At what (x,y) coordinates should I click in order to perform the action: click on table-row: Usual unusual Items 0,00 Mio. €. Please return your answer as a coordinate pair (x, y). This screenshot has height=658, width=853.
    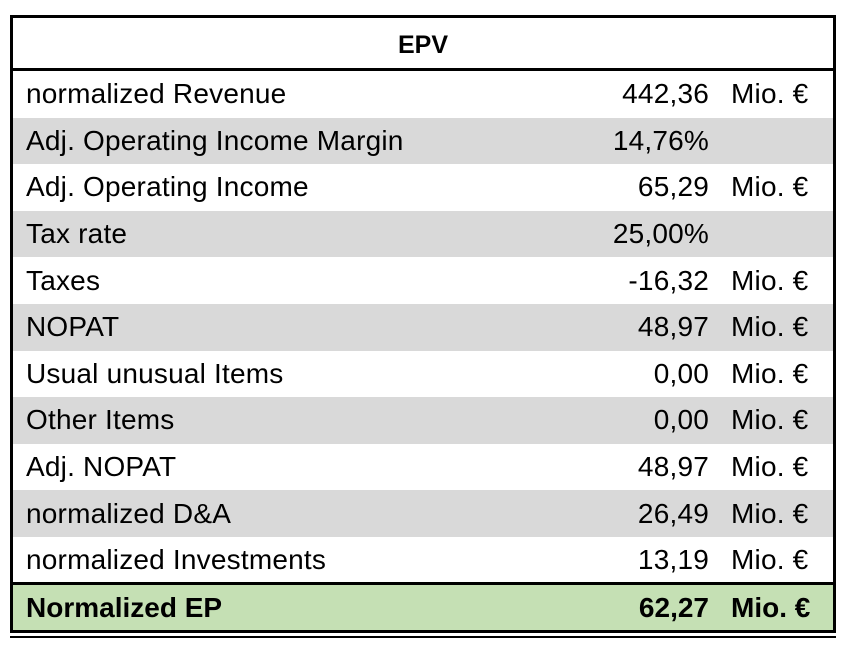
    Looking at the image, I should click on (423, 374).